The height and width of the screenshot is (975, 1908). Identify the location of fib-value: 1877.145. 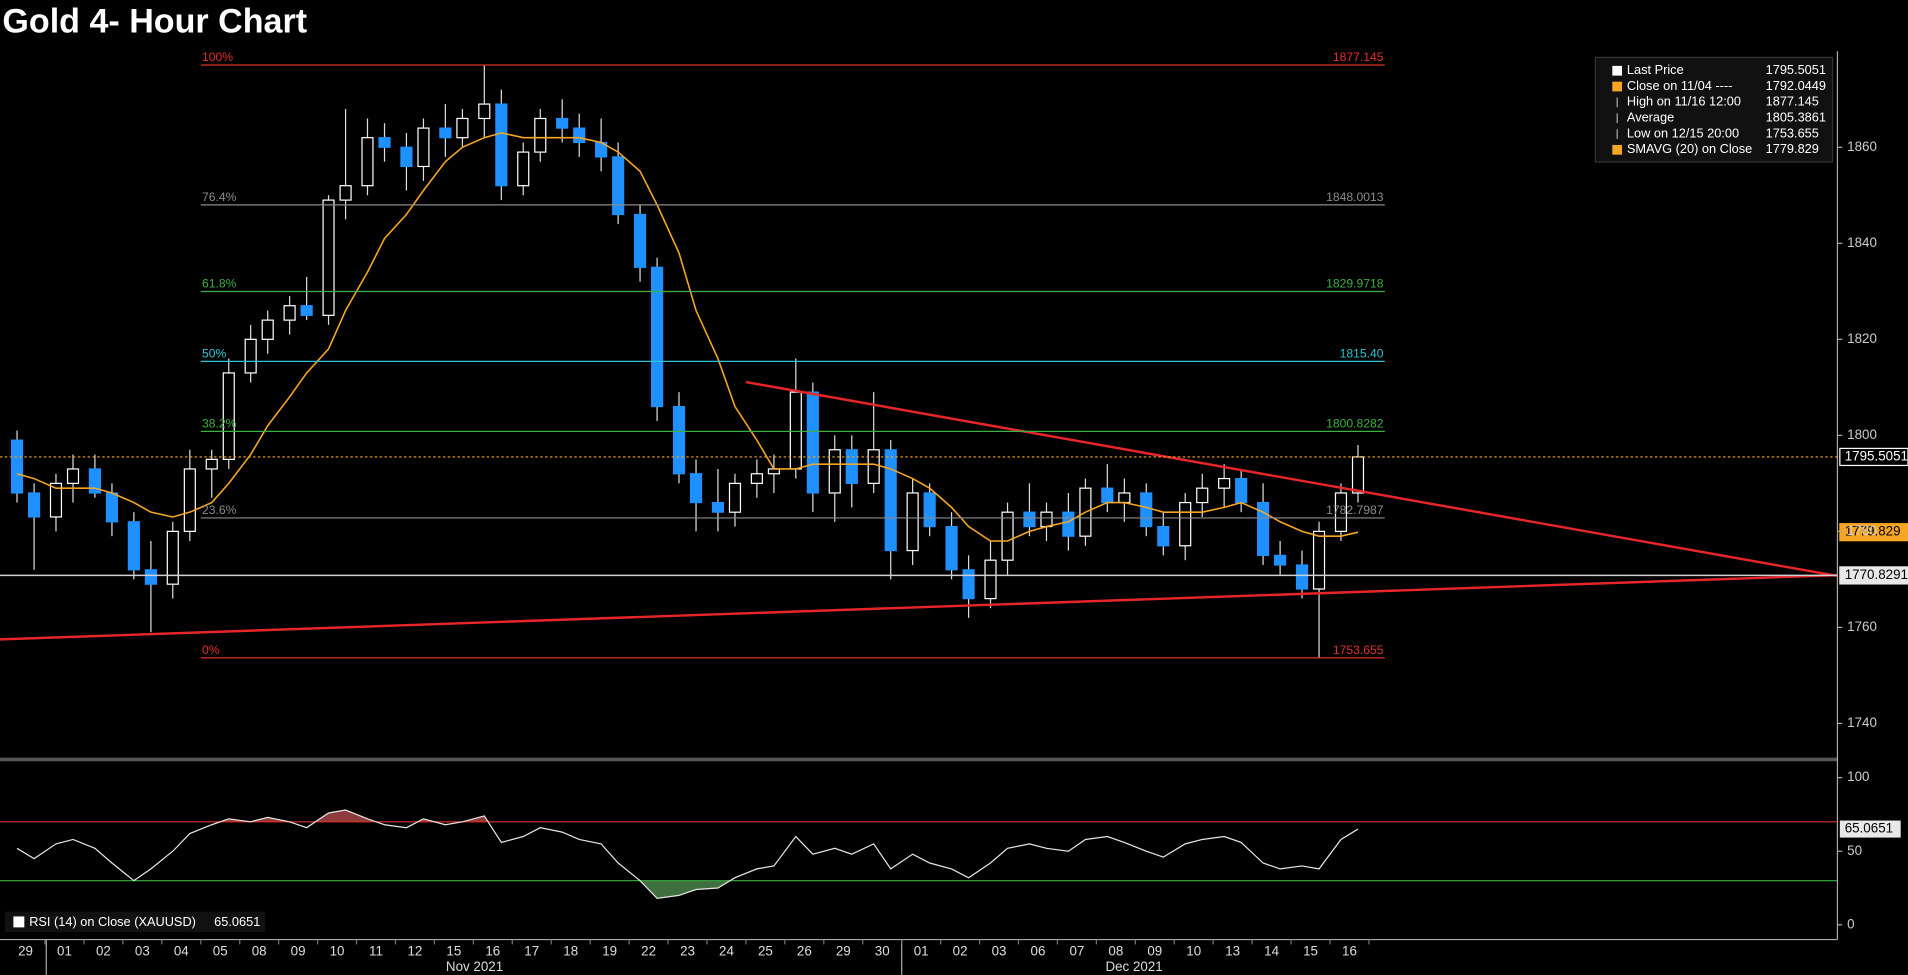
(1358, 57).